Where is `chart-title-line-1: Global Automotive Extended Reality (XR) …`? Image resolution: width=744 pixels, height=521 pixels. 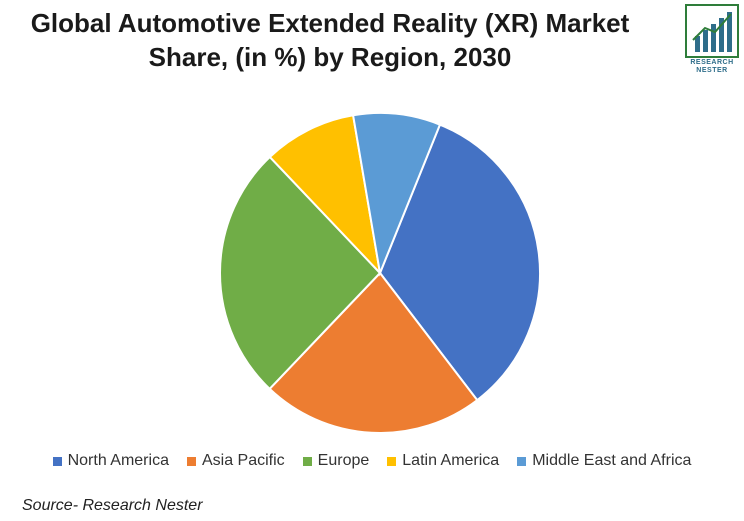 chart-title-line-1: Global Automotive Extended Reality (XR) … is located at coordinates (330, 23).